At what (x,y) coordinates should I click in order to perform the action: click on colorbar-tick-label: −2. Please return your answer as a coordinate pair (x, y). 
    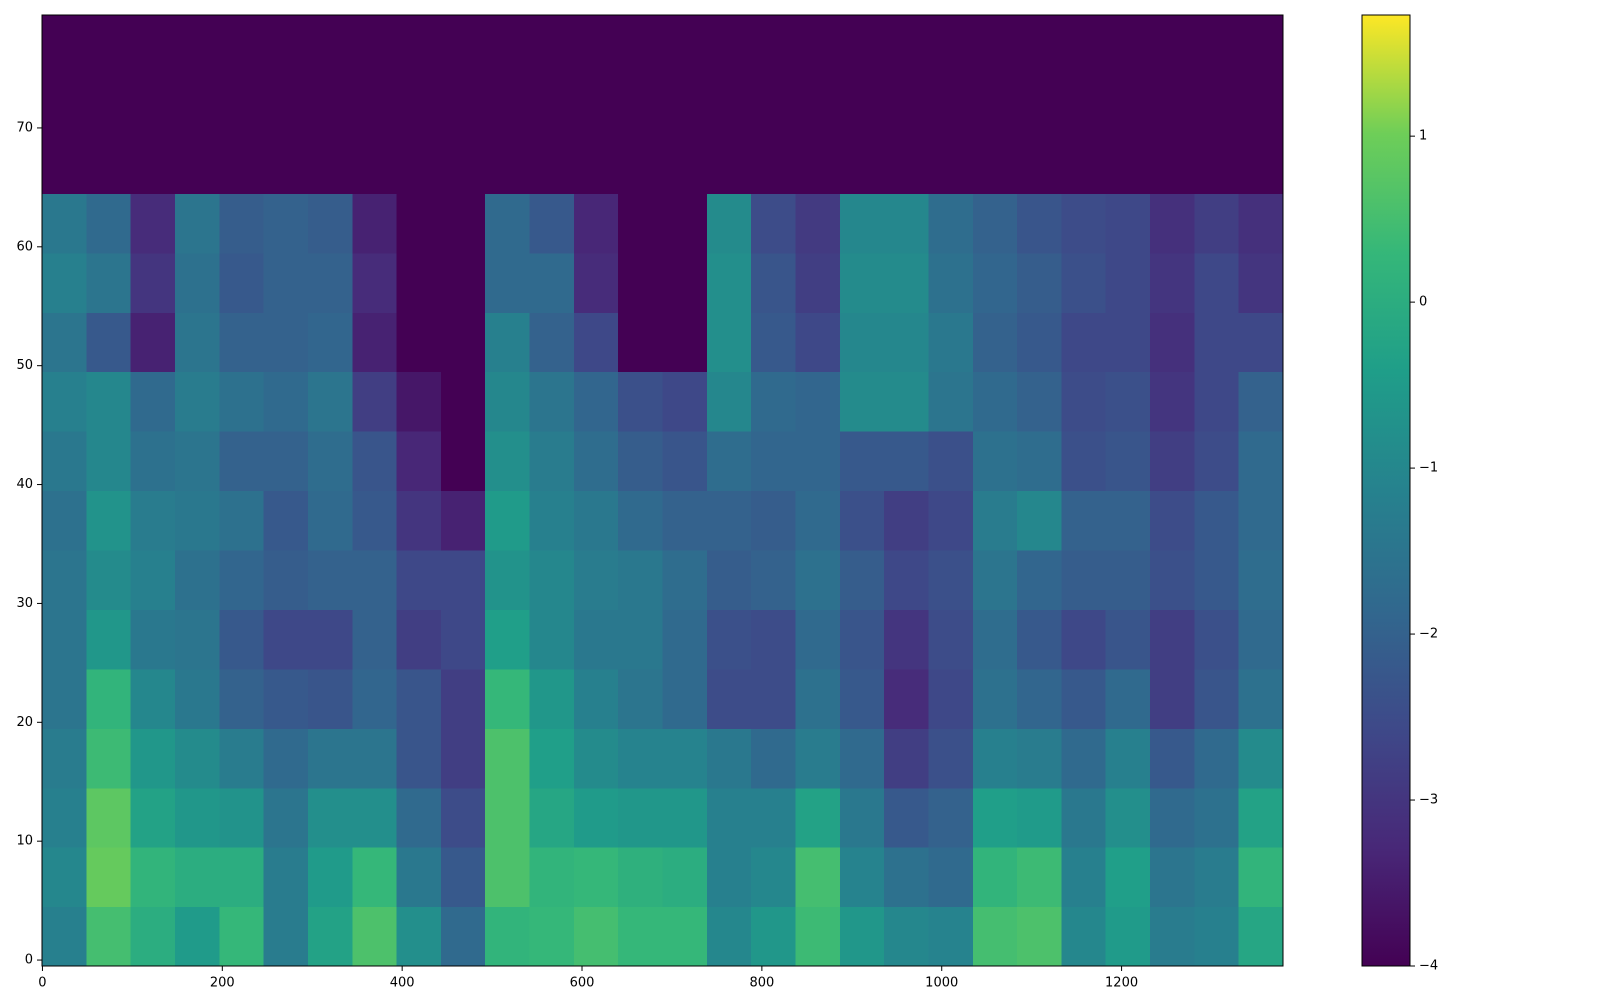
    Looking at the image, I should click on (1428, 634).